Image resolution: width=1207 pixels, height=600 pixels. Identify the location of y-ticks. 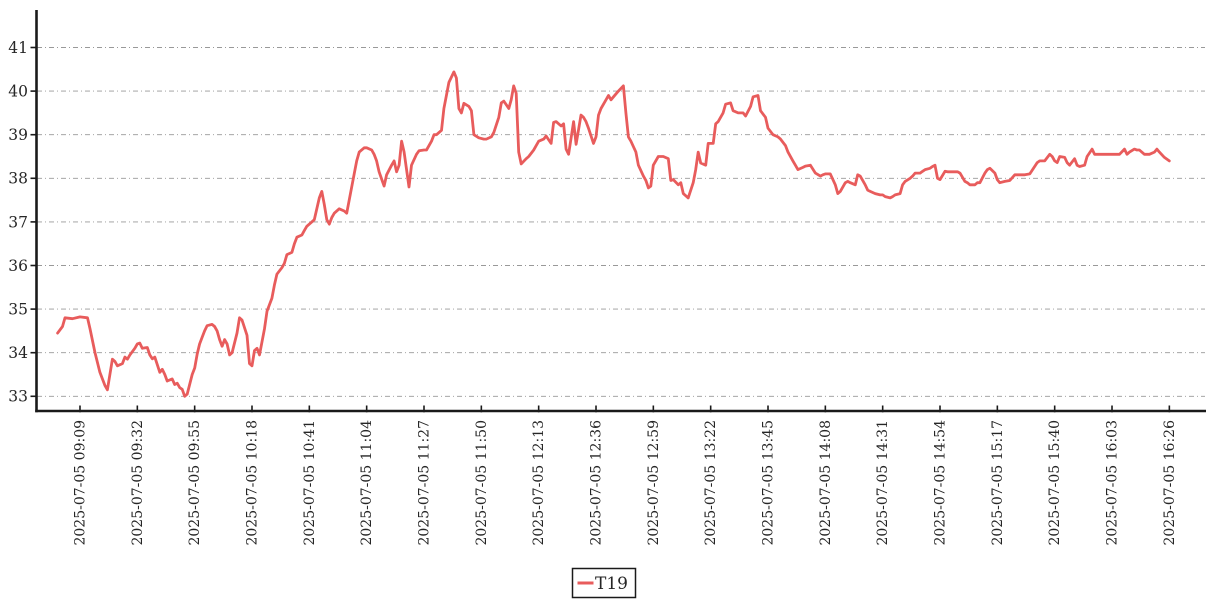
(34, 222).